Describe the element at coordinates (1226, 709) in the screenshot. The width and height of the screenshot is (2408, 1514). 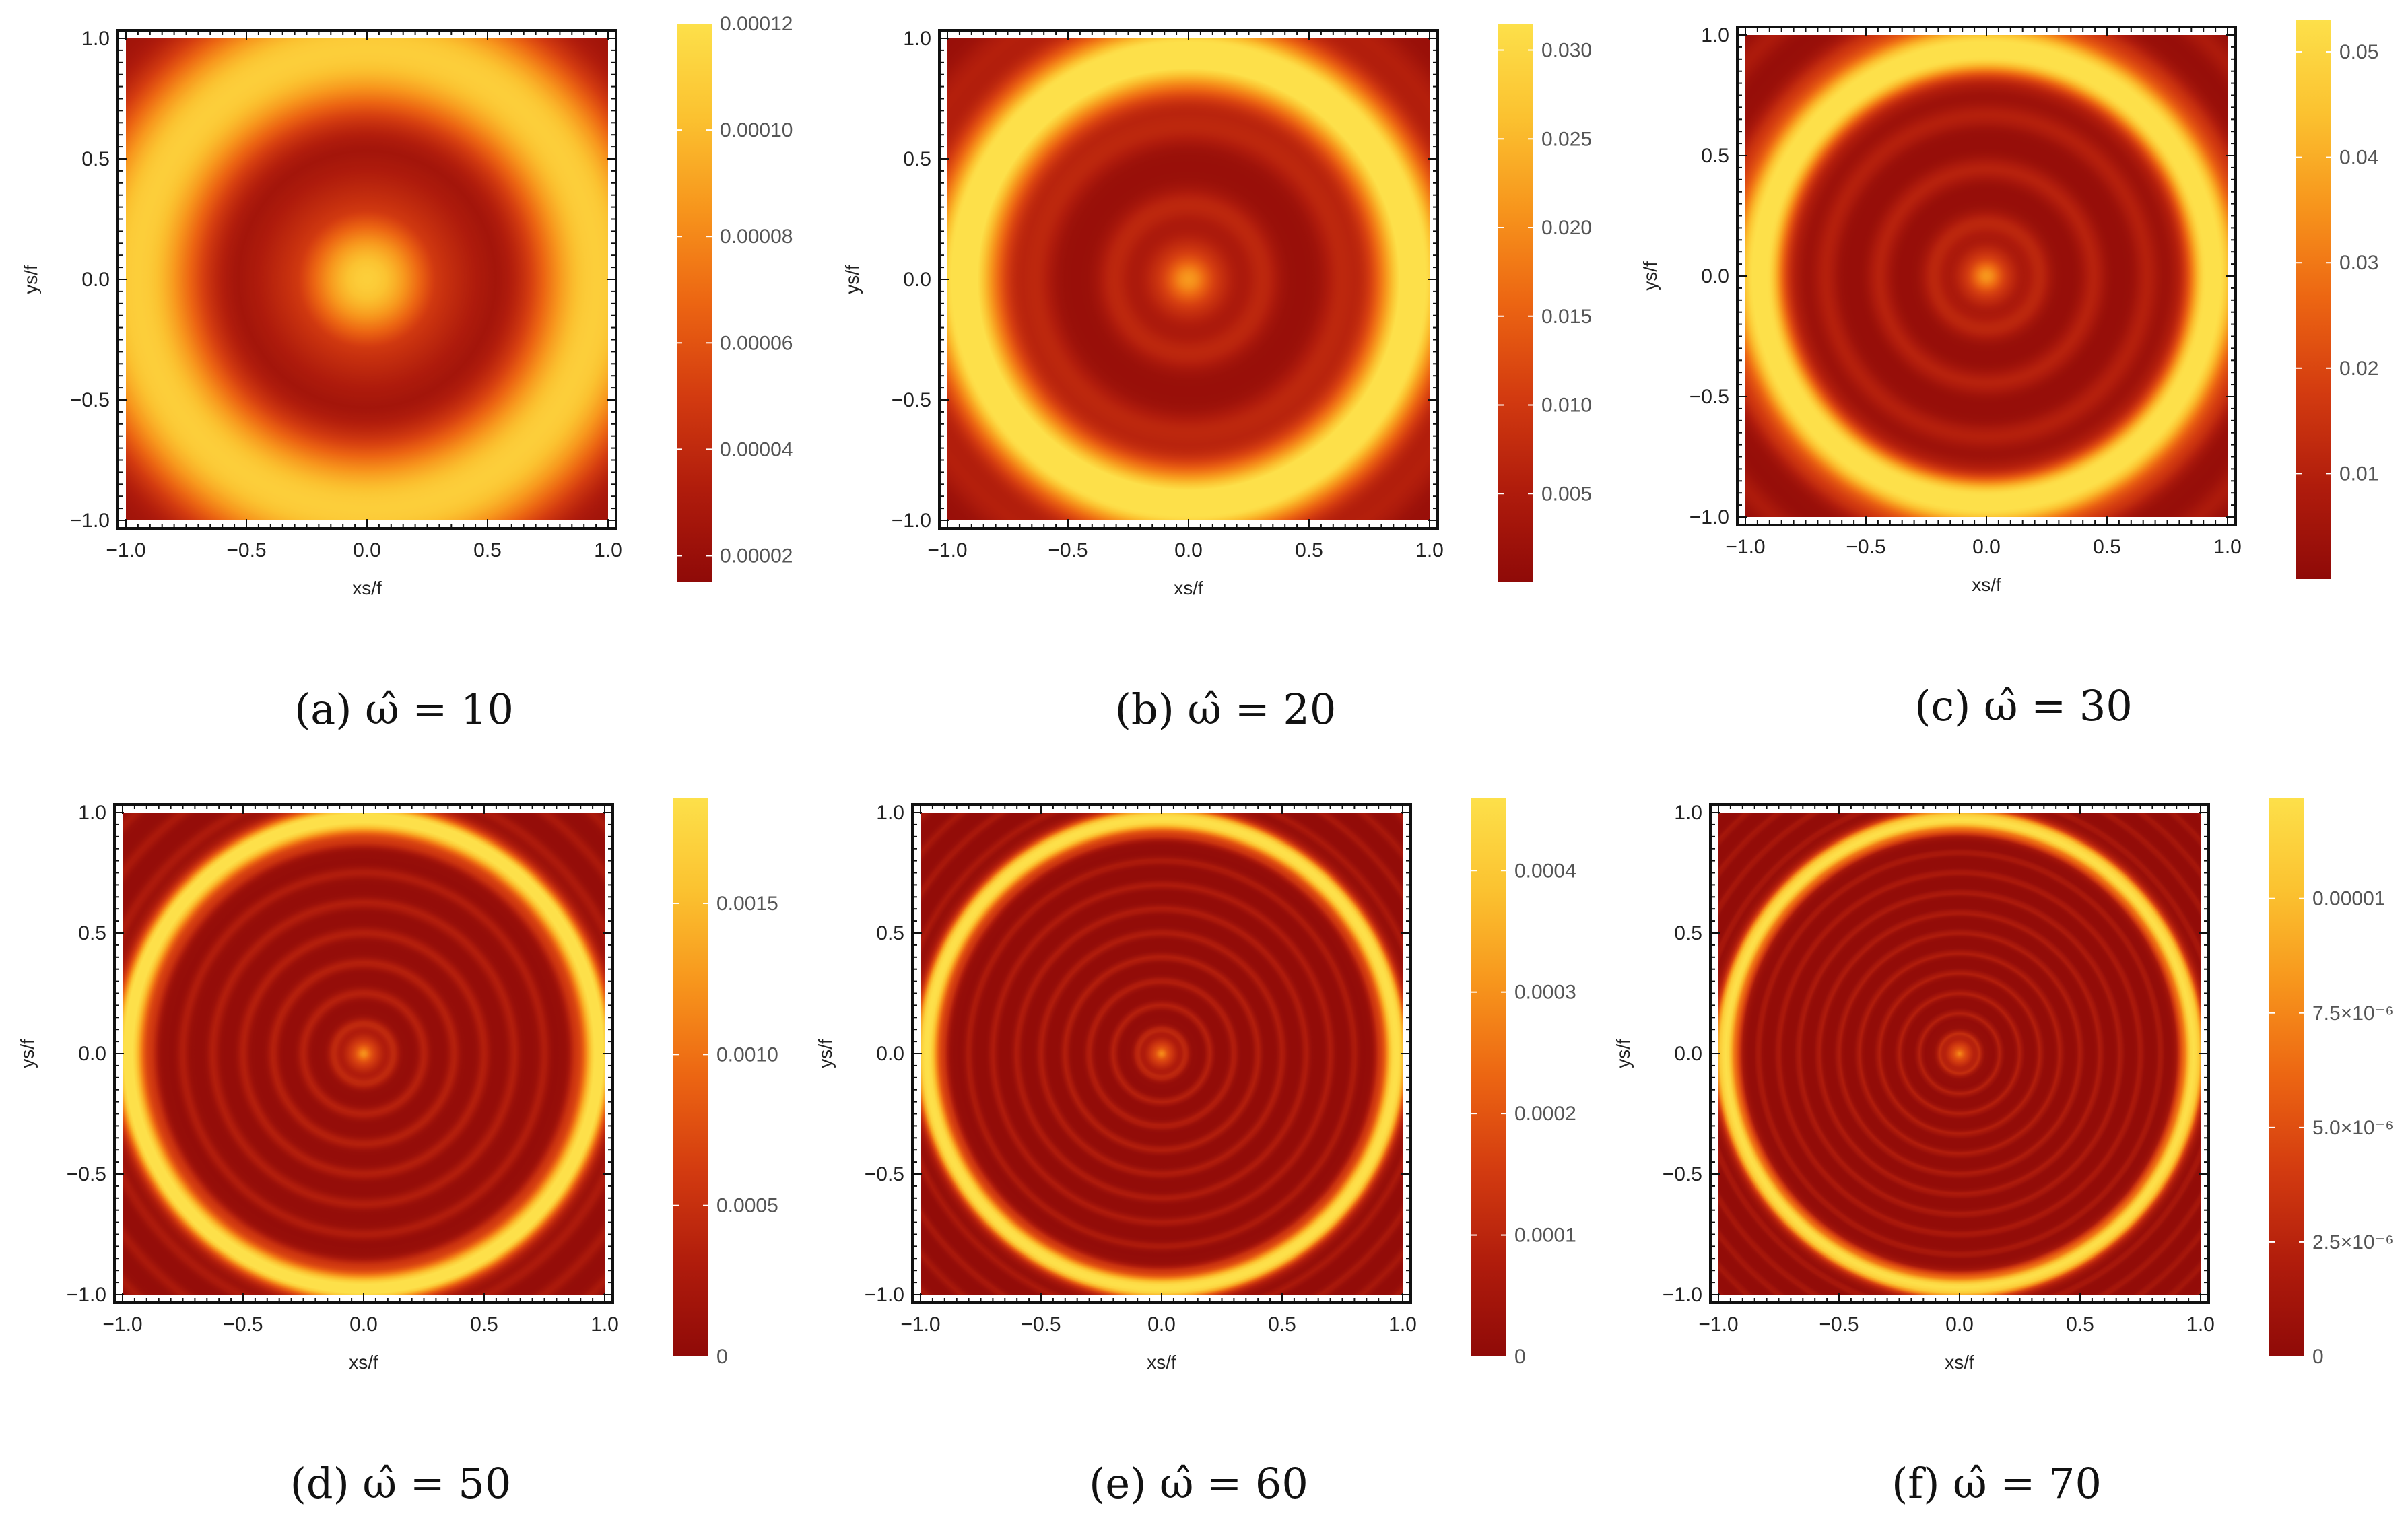
I see `panel-caption: (b) ω̂ = 20` at that location.